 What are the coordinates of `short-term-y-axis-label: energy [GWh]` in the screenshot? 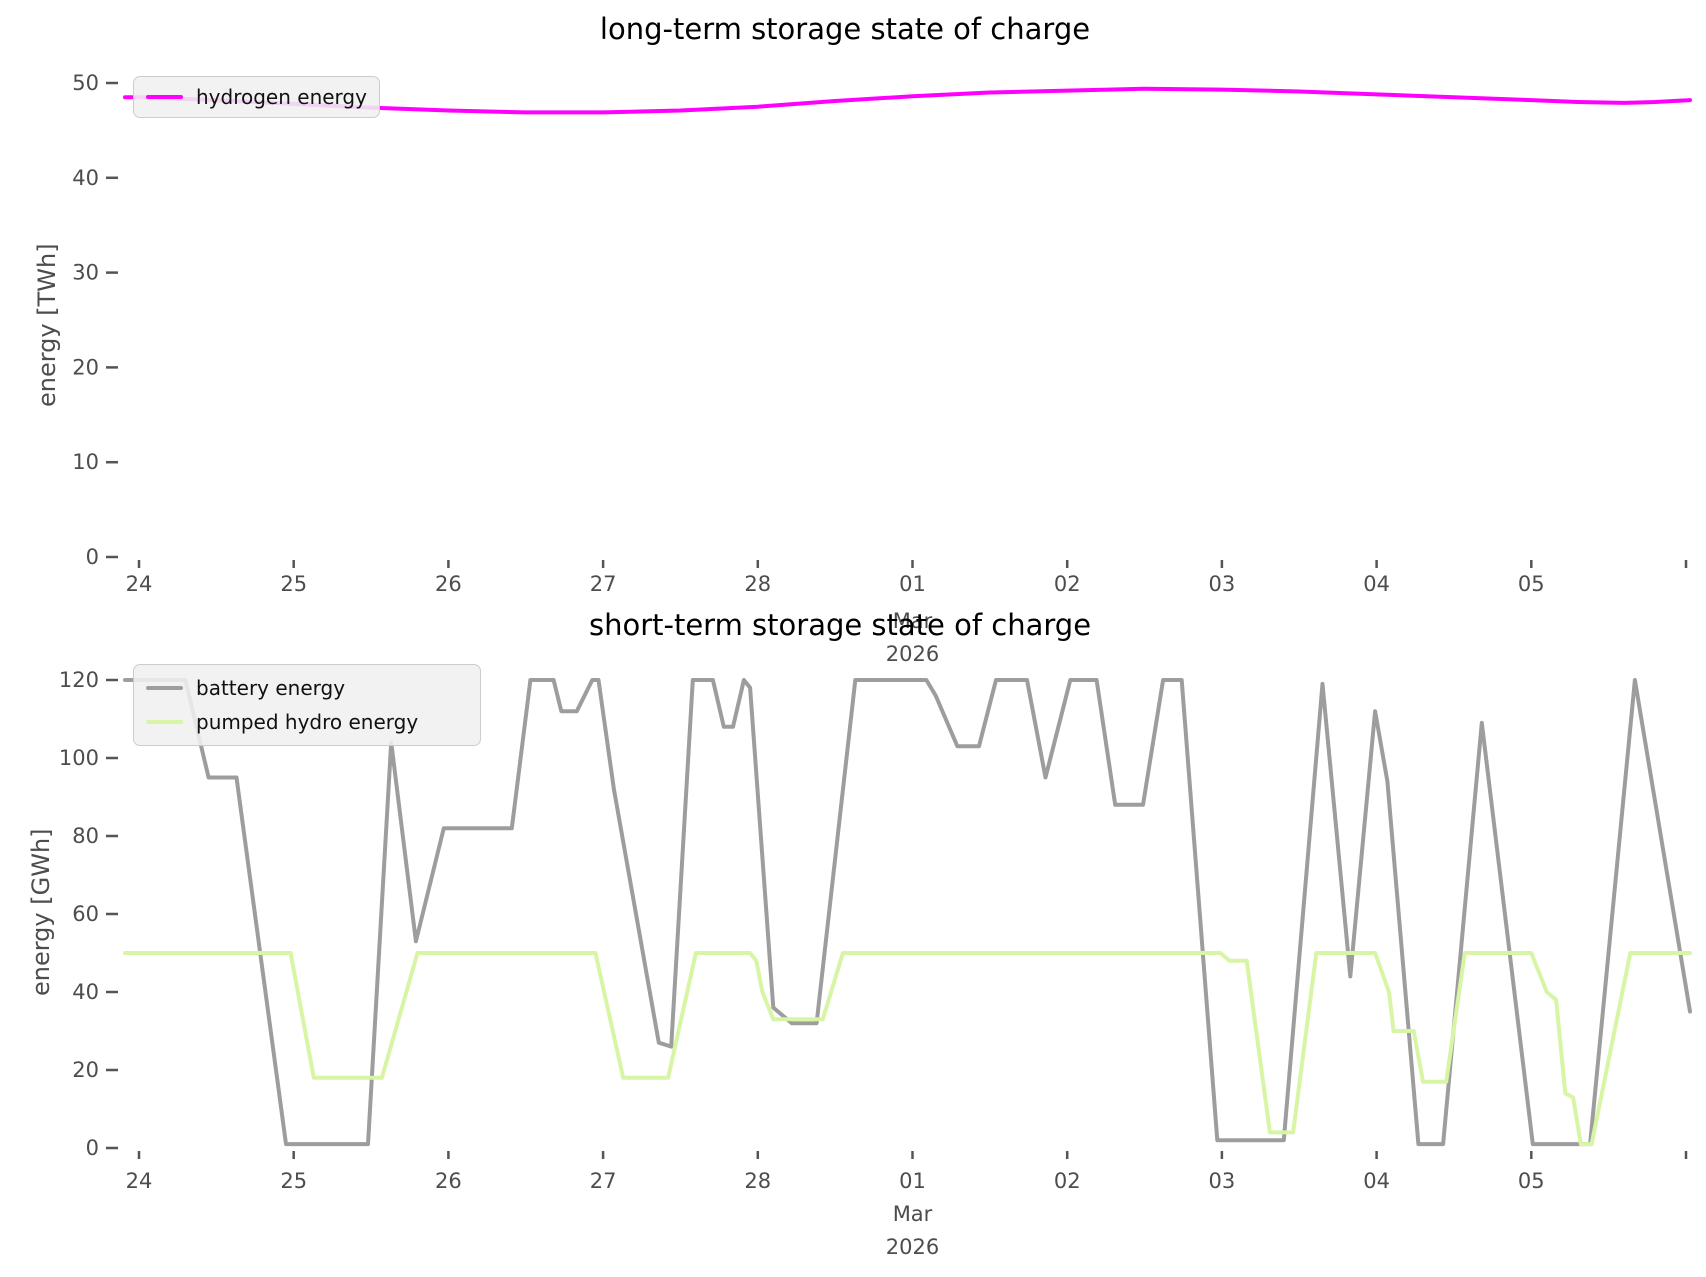 It's located at (41, 912).